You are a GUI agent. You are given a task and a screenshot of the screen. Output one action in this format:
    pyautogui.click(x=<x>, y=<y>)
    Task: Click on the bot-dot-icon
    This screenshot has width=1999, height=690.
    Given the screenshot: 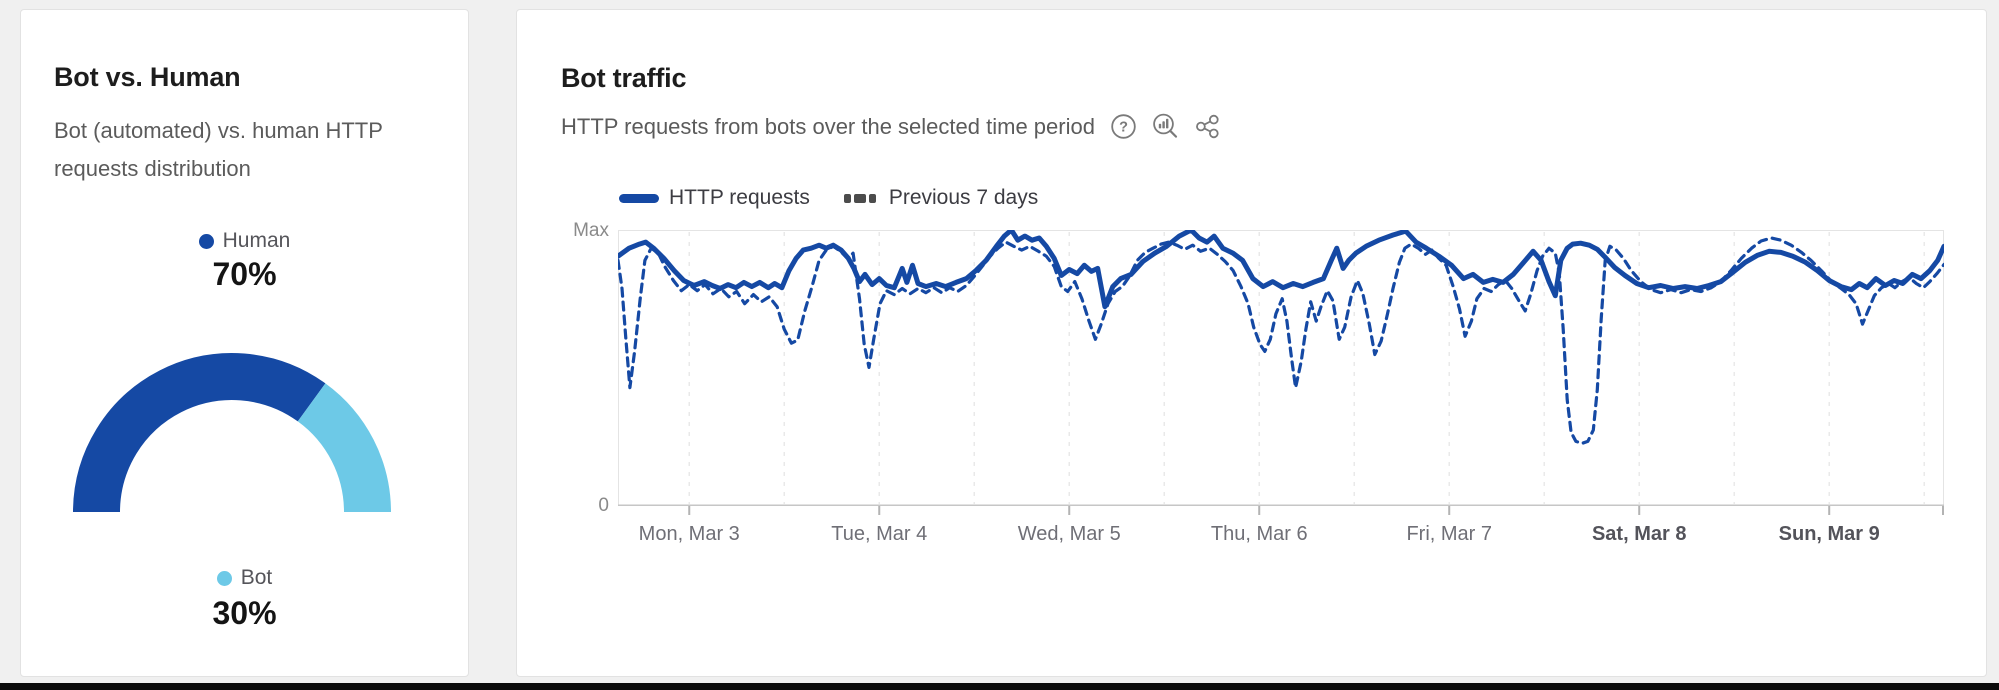 What is the action you would take?
    pyautogui.click(x=224, y=578)
    